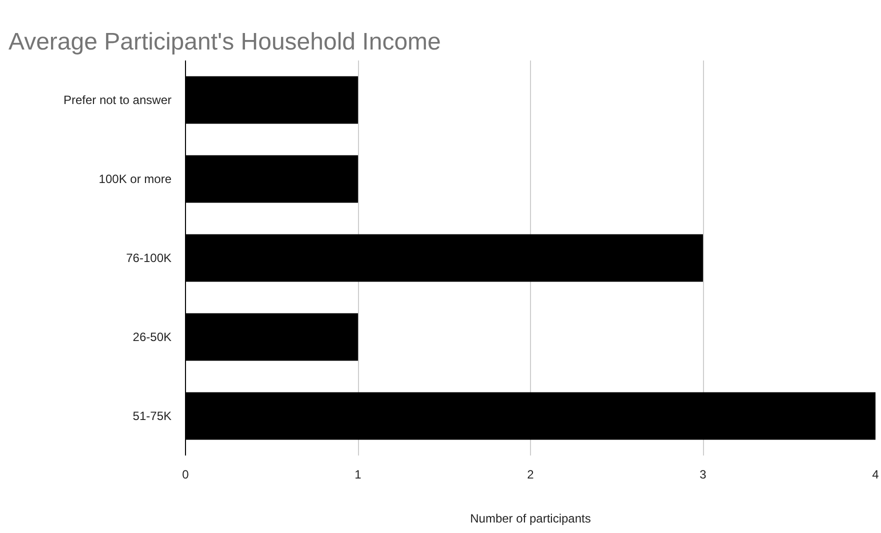  What do you see at coordinates (135, 179) in the screenshot?
I see `y-tick-label: 100K or more` at bounding box center [135, 179].